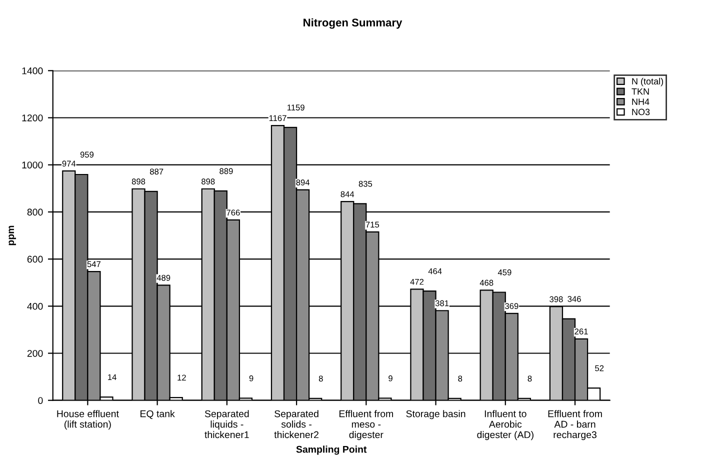 The height and width of the screenshot is (471, 705). What do you see at coordinates (69, 163) in the screenshot?
I see `data-label: 974` at bounding box center [69, 163].